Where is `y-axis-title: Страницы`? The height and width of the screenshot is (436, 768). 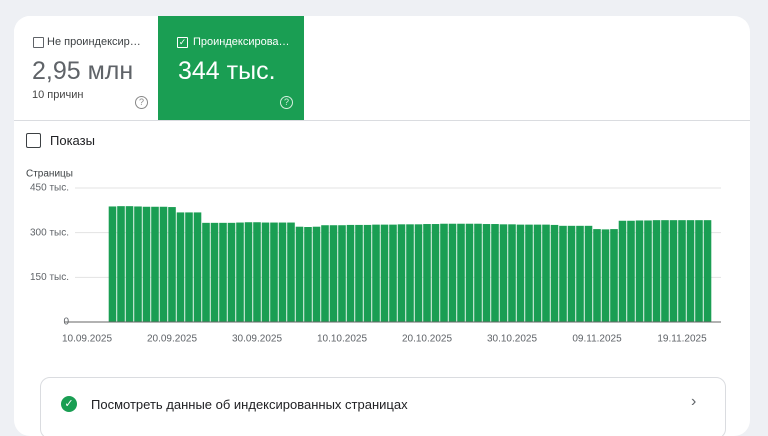 y-axis-title: Страницы is located at coordinates (49, 174).